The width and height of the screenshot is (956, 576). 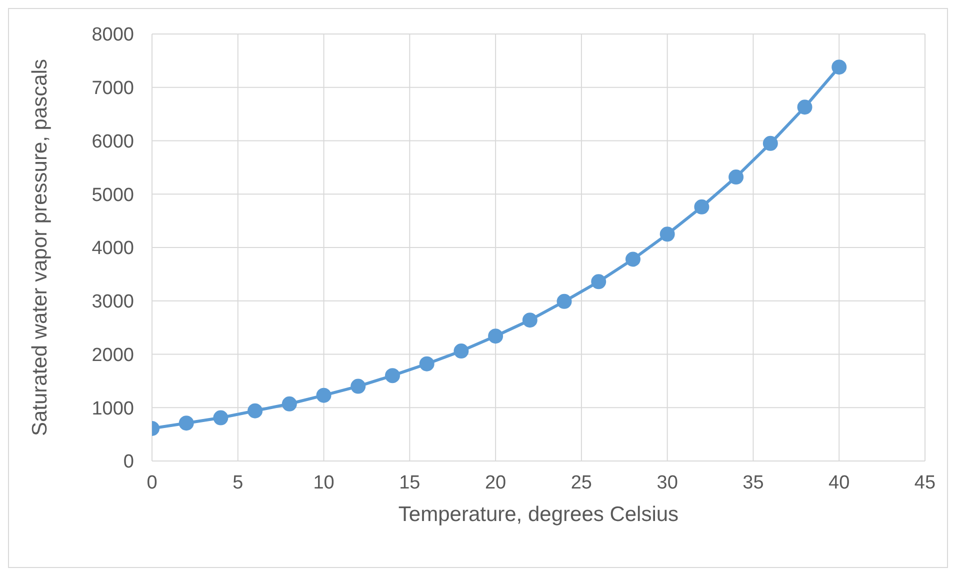 What do you see at coordinates (667, 483) in the screenshot?
I see `x-tick-label: 30` at bounding box center [667, 483].